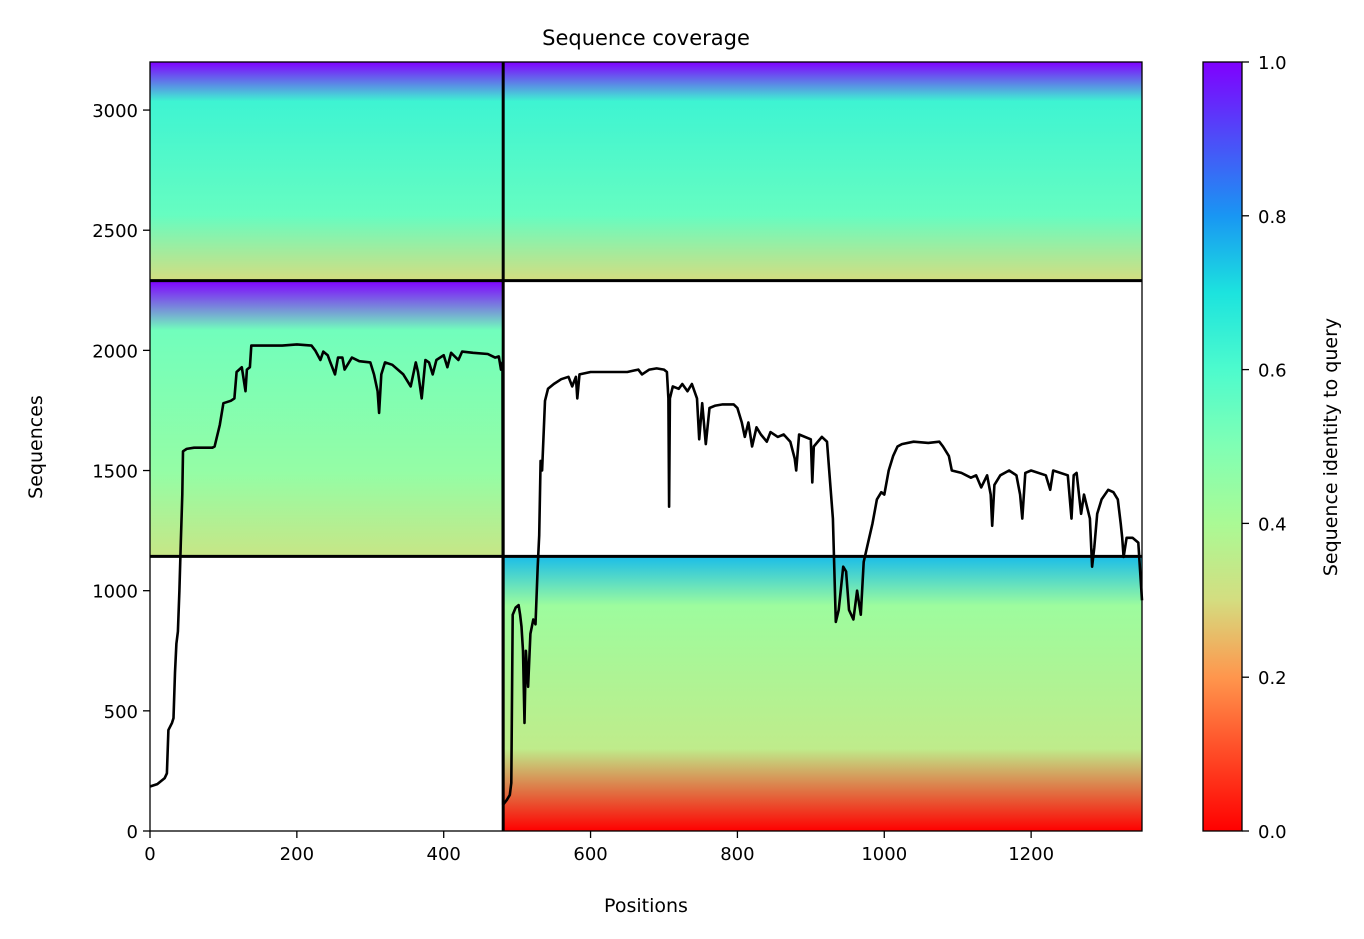 The height and width of the screenshot is (939, 1364). I want to click on x-axis-label: Positions, so click(646, 906).